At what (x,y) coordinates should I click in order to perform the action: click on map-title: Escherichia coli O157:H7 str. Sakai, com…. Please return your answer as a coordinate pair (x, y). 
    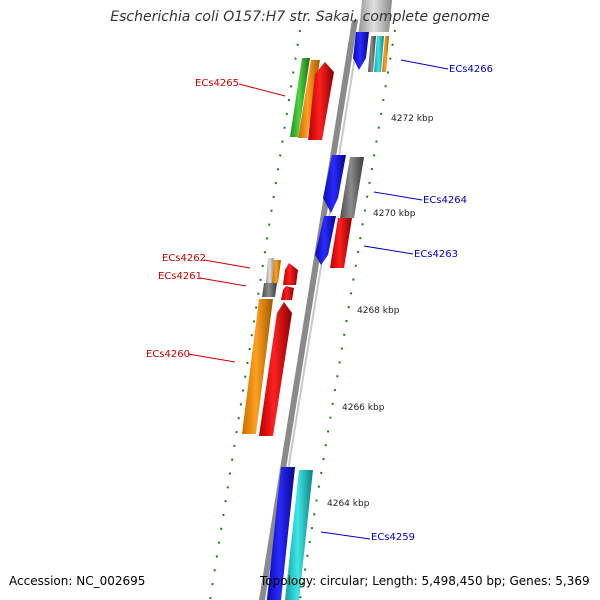
    Looking at the image, I should click on (300, 17).